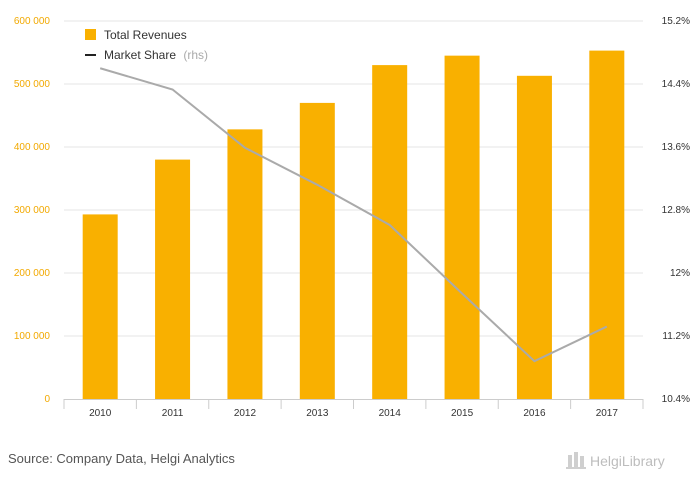 The height and width of the screenshot is (483, 700). Describe the element at coordinates (576, 460) in the screenshot. I see `library-icon` at that location.